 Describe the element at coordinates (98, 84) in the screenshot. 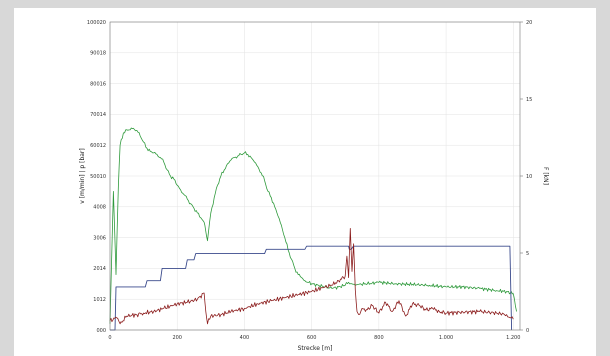

I see `y-left-tick-label: 80016` at that location.